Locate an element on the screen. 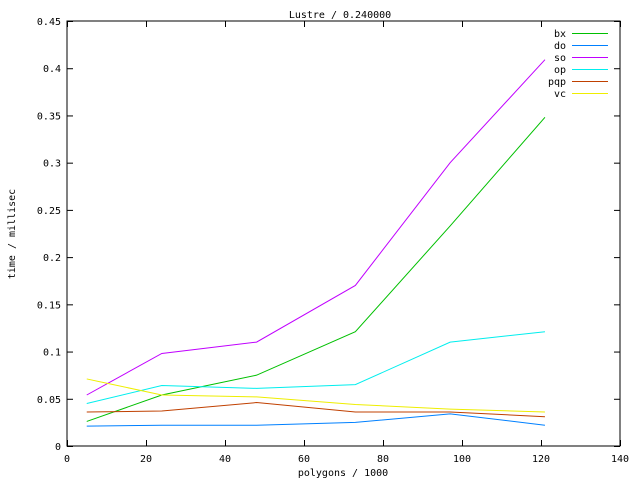  y-axis-label: time / millisec is located at coordinates (12, 234).